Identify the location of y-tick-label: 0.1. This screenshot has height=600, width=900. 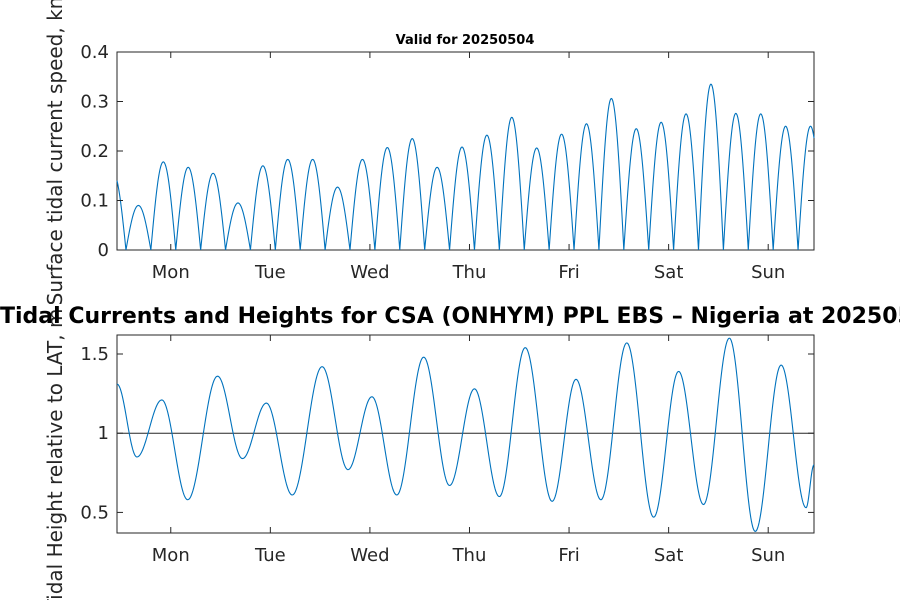
(94, 201).